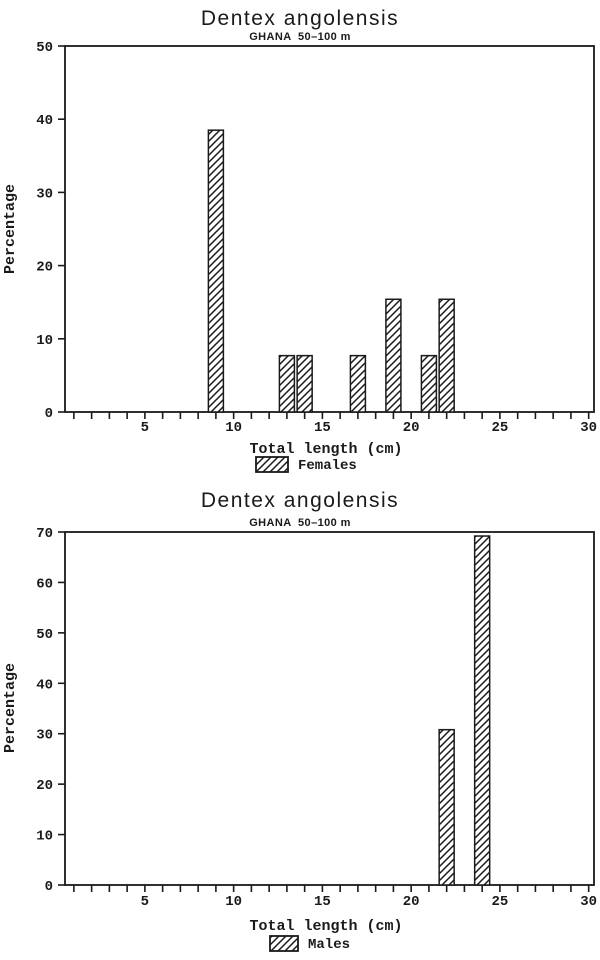 The image size is (600, 960). What do you see at coordinates (429, 383) in the screenshot?
I see `bar-21cm` at bounding box center [429, 383].